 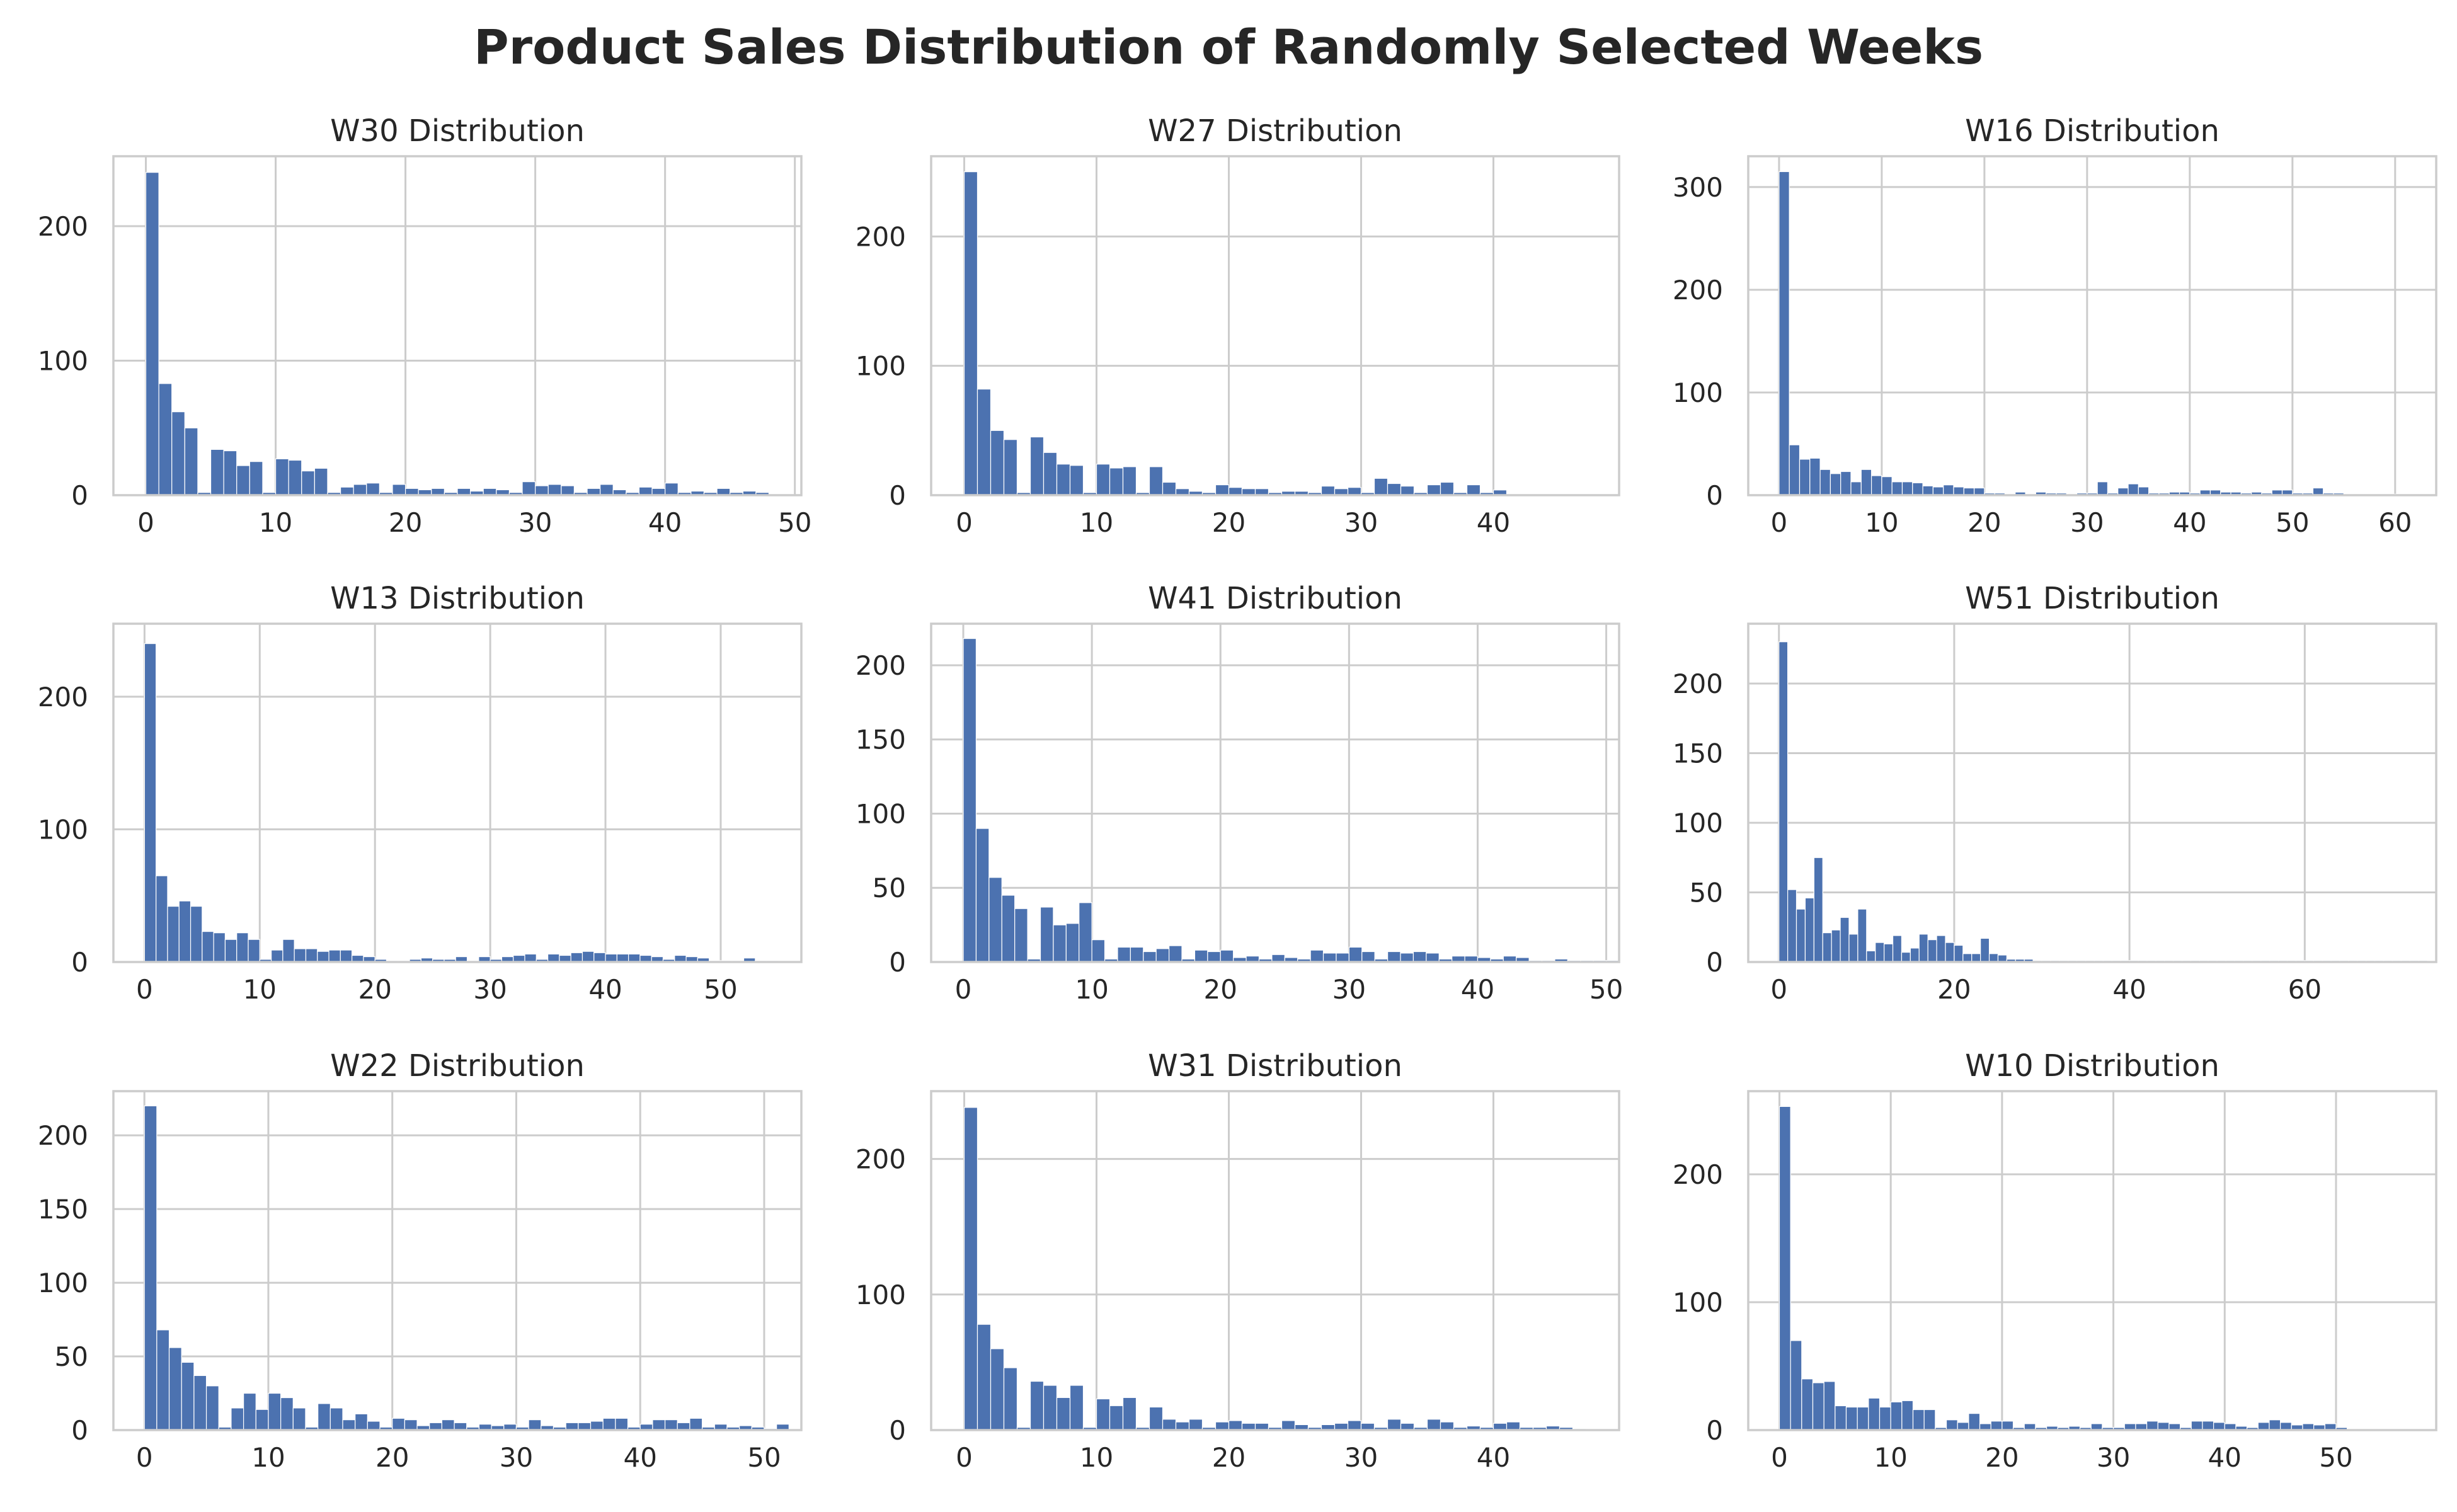 What do you see at coordinates (457, 1066) in the screenshot?
I see `subplot-title: W22 Distribution` at bounding box center [457, 1066].